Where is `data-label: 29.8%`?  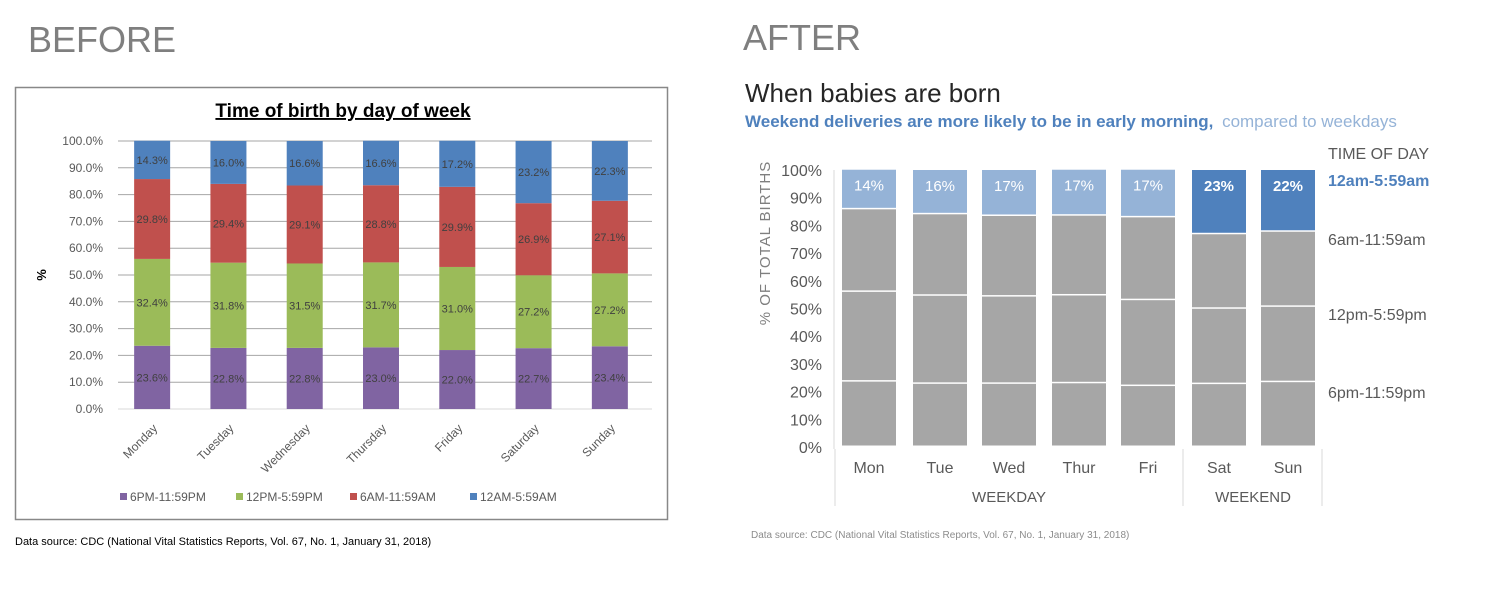
data-label: 29.8% is located at coordinates (152, 220).